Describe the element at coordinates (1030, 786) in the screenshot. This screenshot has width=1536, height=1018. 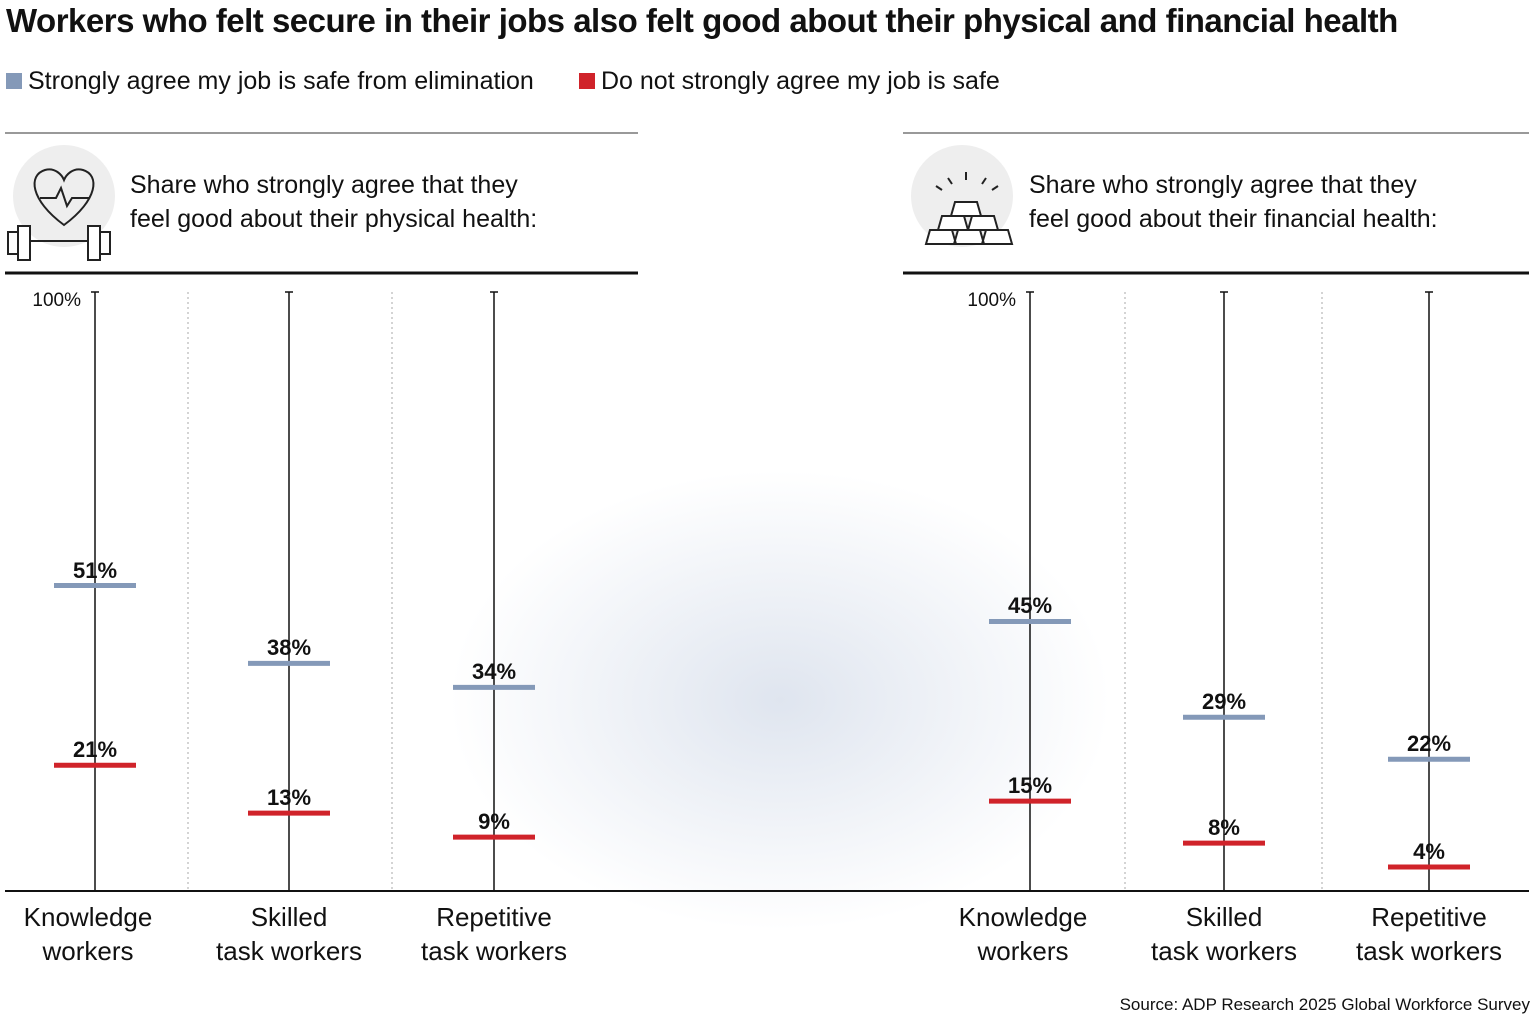
I see `value-label: 15%` at that location.